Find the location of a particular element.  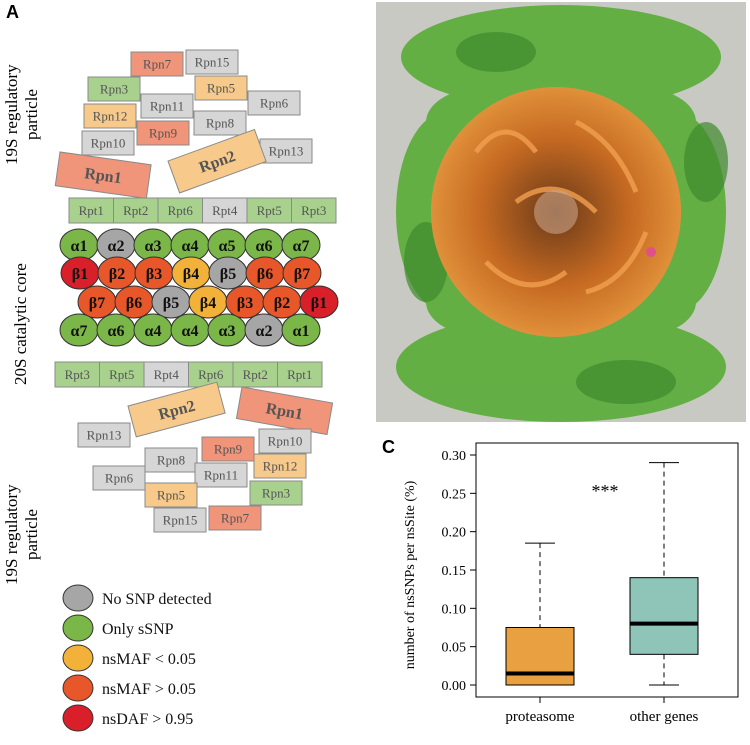

subunit-label: β1 is located at coordinates (319, 303).